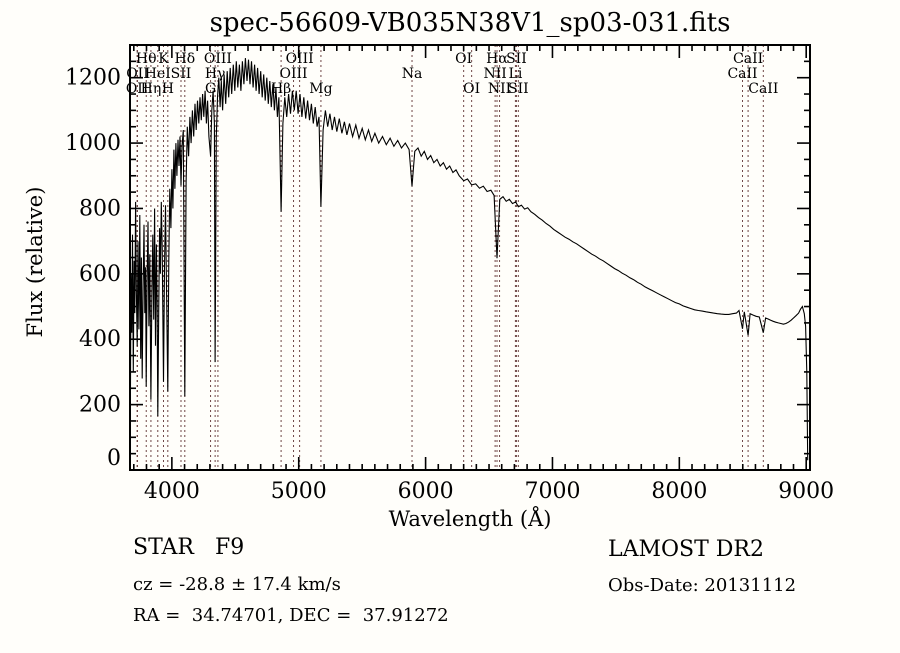 Image resolution: width=900 pixels, height=653 pixels. What do you see at coordinates (237, 584) in the screenshot?
I see `cz-text: cz = -28.8 ± 17.4 km/s` at bounding box center [237, 584].